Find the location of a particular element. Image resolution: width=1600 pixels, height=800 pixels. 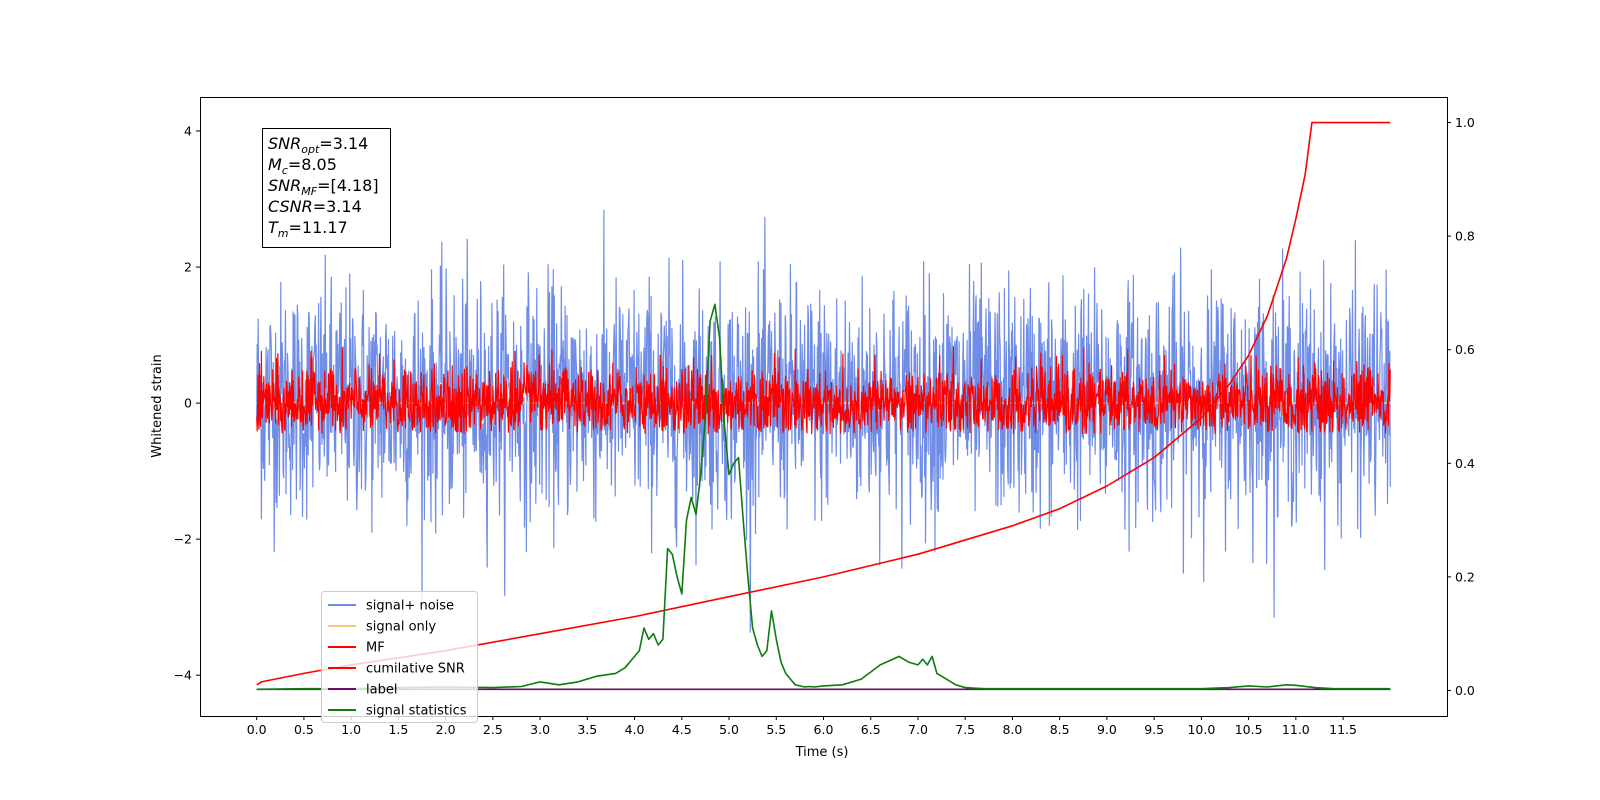

x-tick-label: 3.5 is located at coordinates (587, 729).